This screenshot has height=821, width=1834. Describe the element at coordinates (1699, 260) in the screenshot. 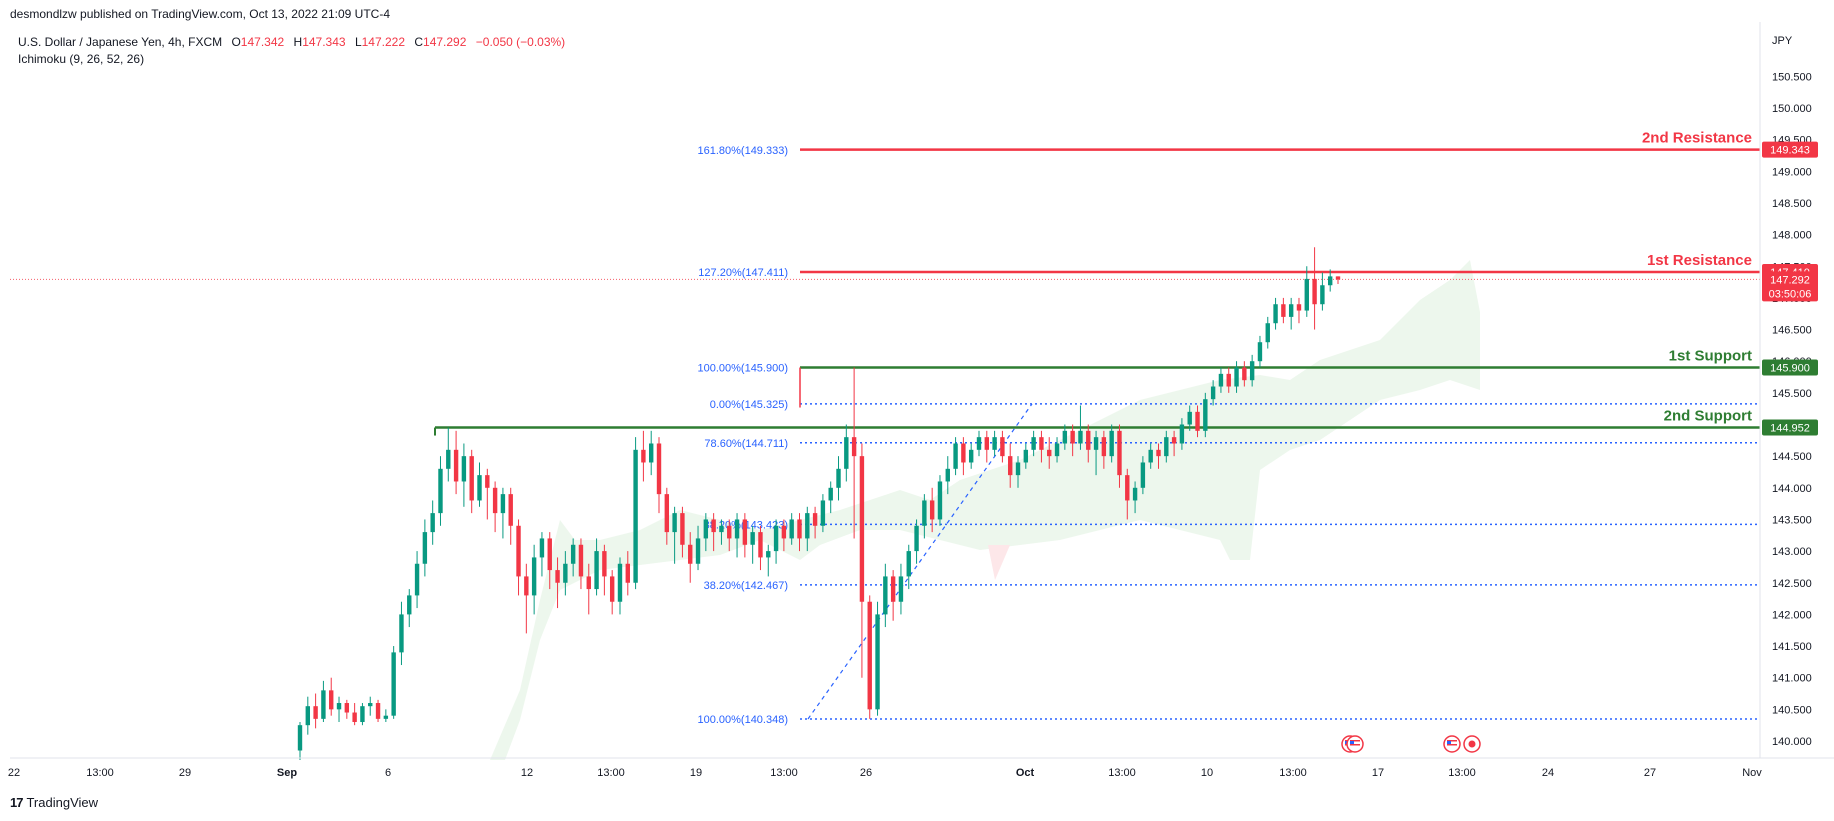

I see `level-label: 1st Resistance` at that location.